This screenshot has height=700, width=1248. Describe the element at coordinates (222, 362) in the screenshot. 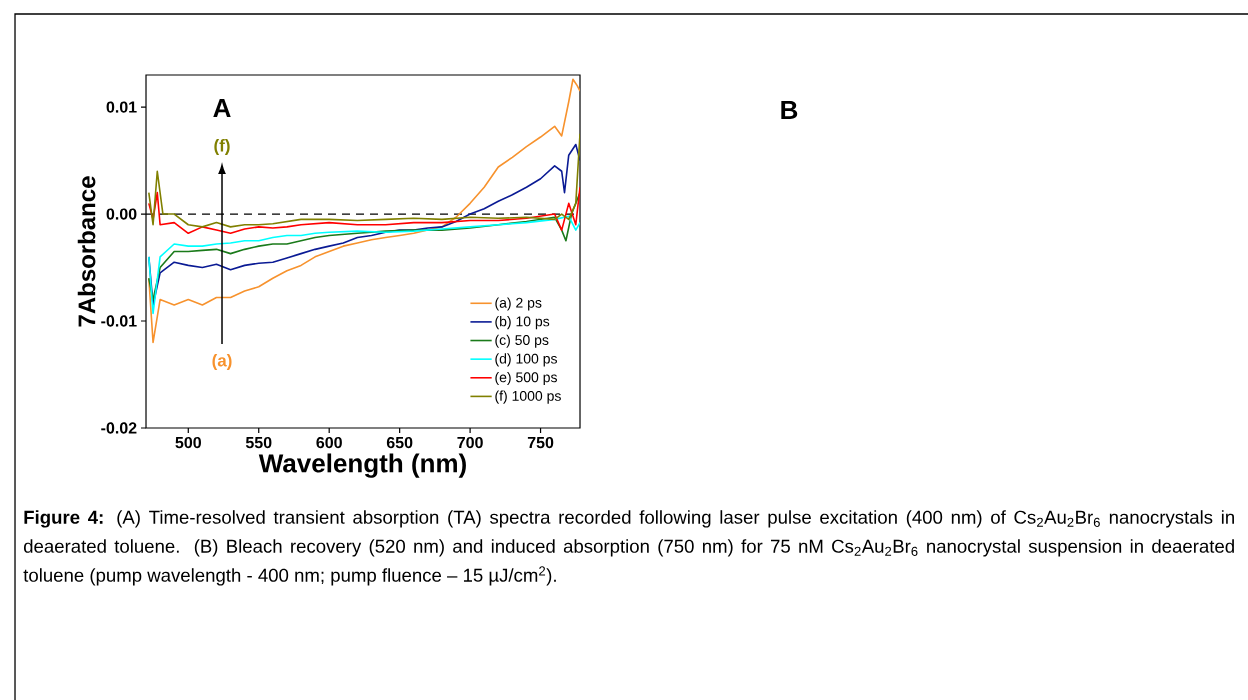

I see `annotation: (a)` at that location.